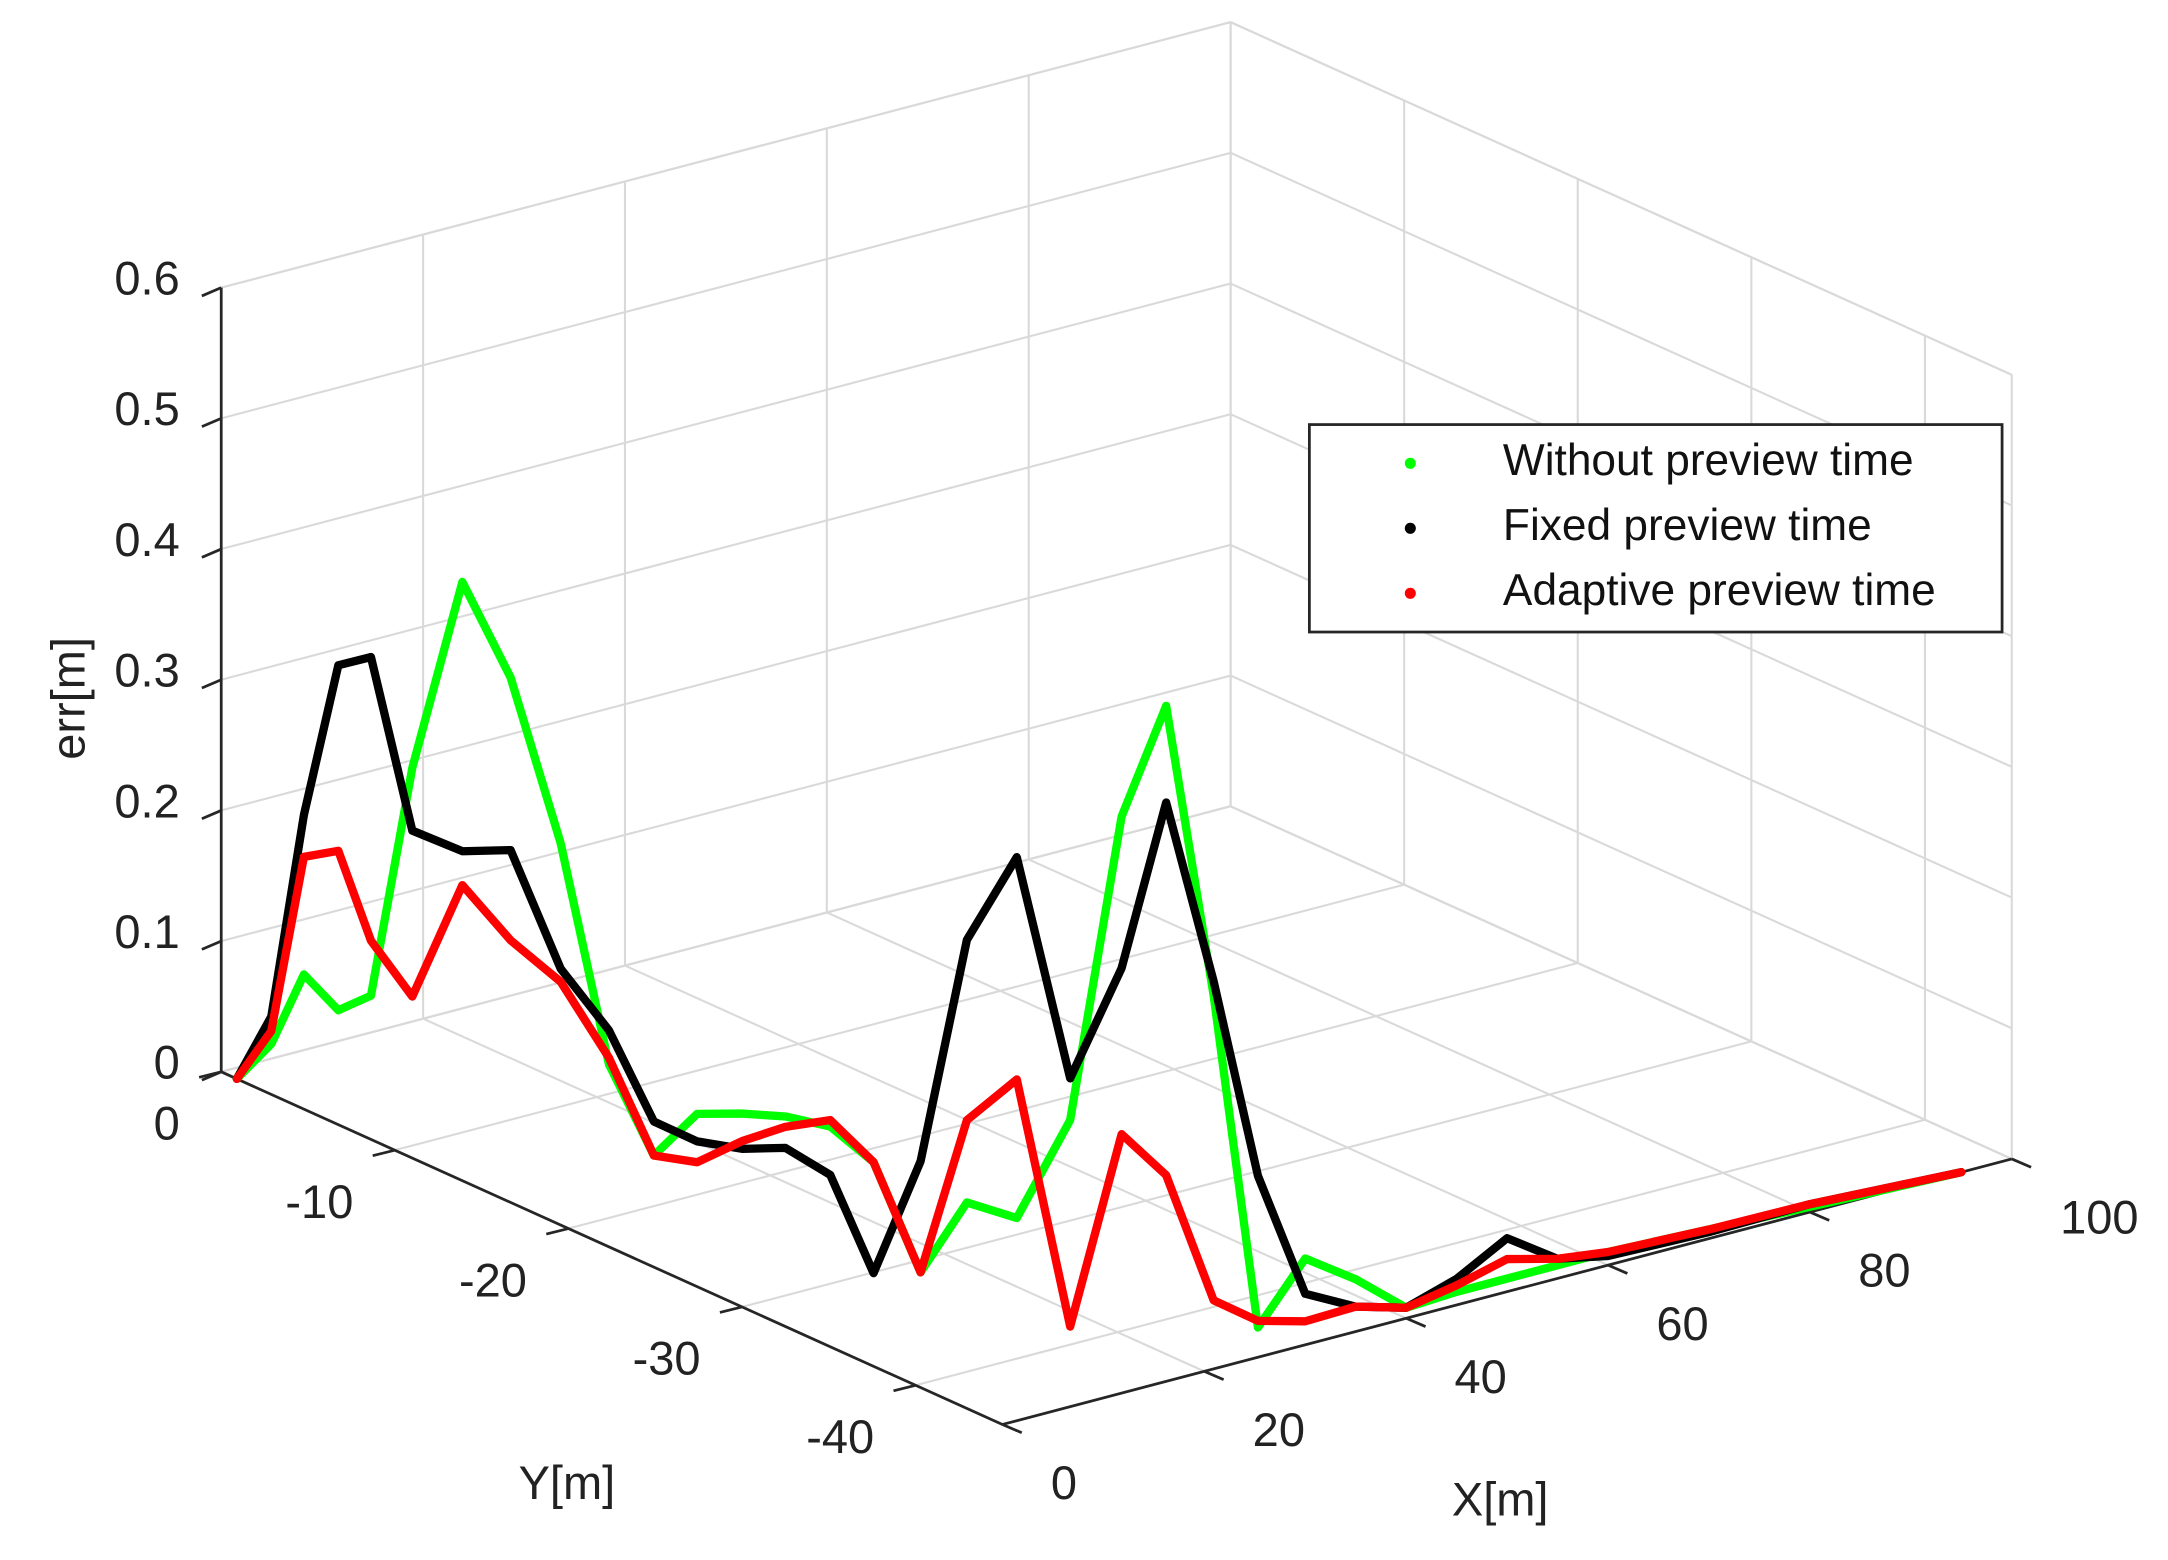 This screenshot has height=1560, width=2168. What do you see at coordinates (1064, 1482) in the screenshot?
I see `x-tick-label: 0` at bounding box center [1064, 1482].